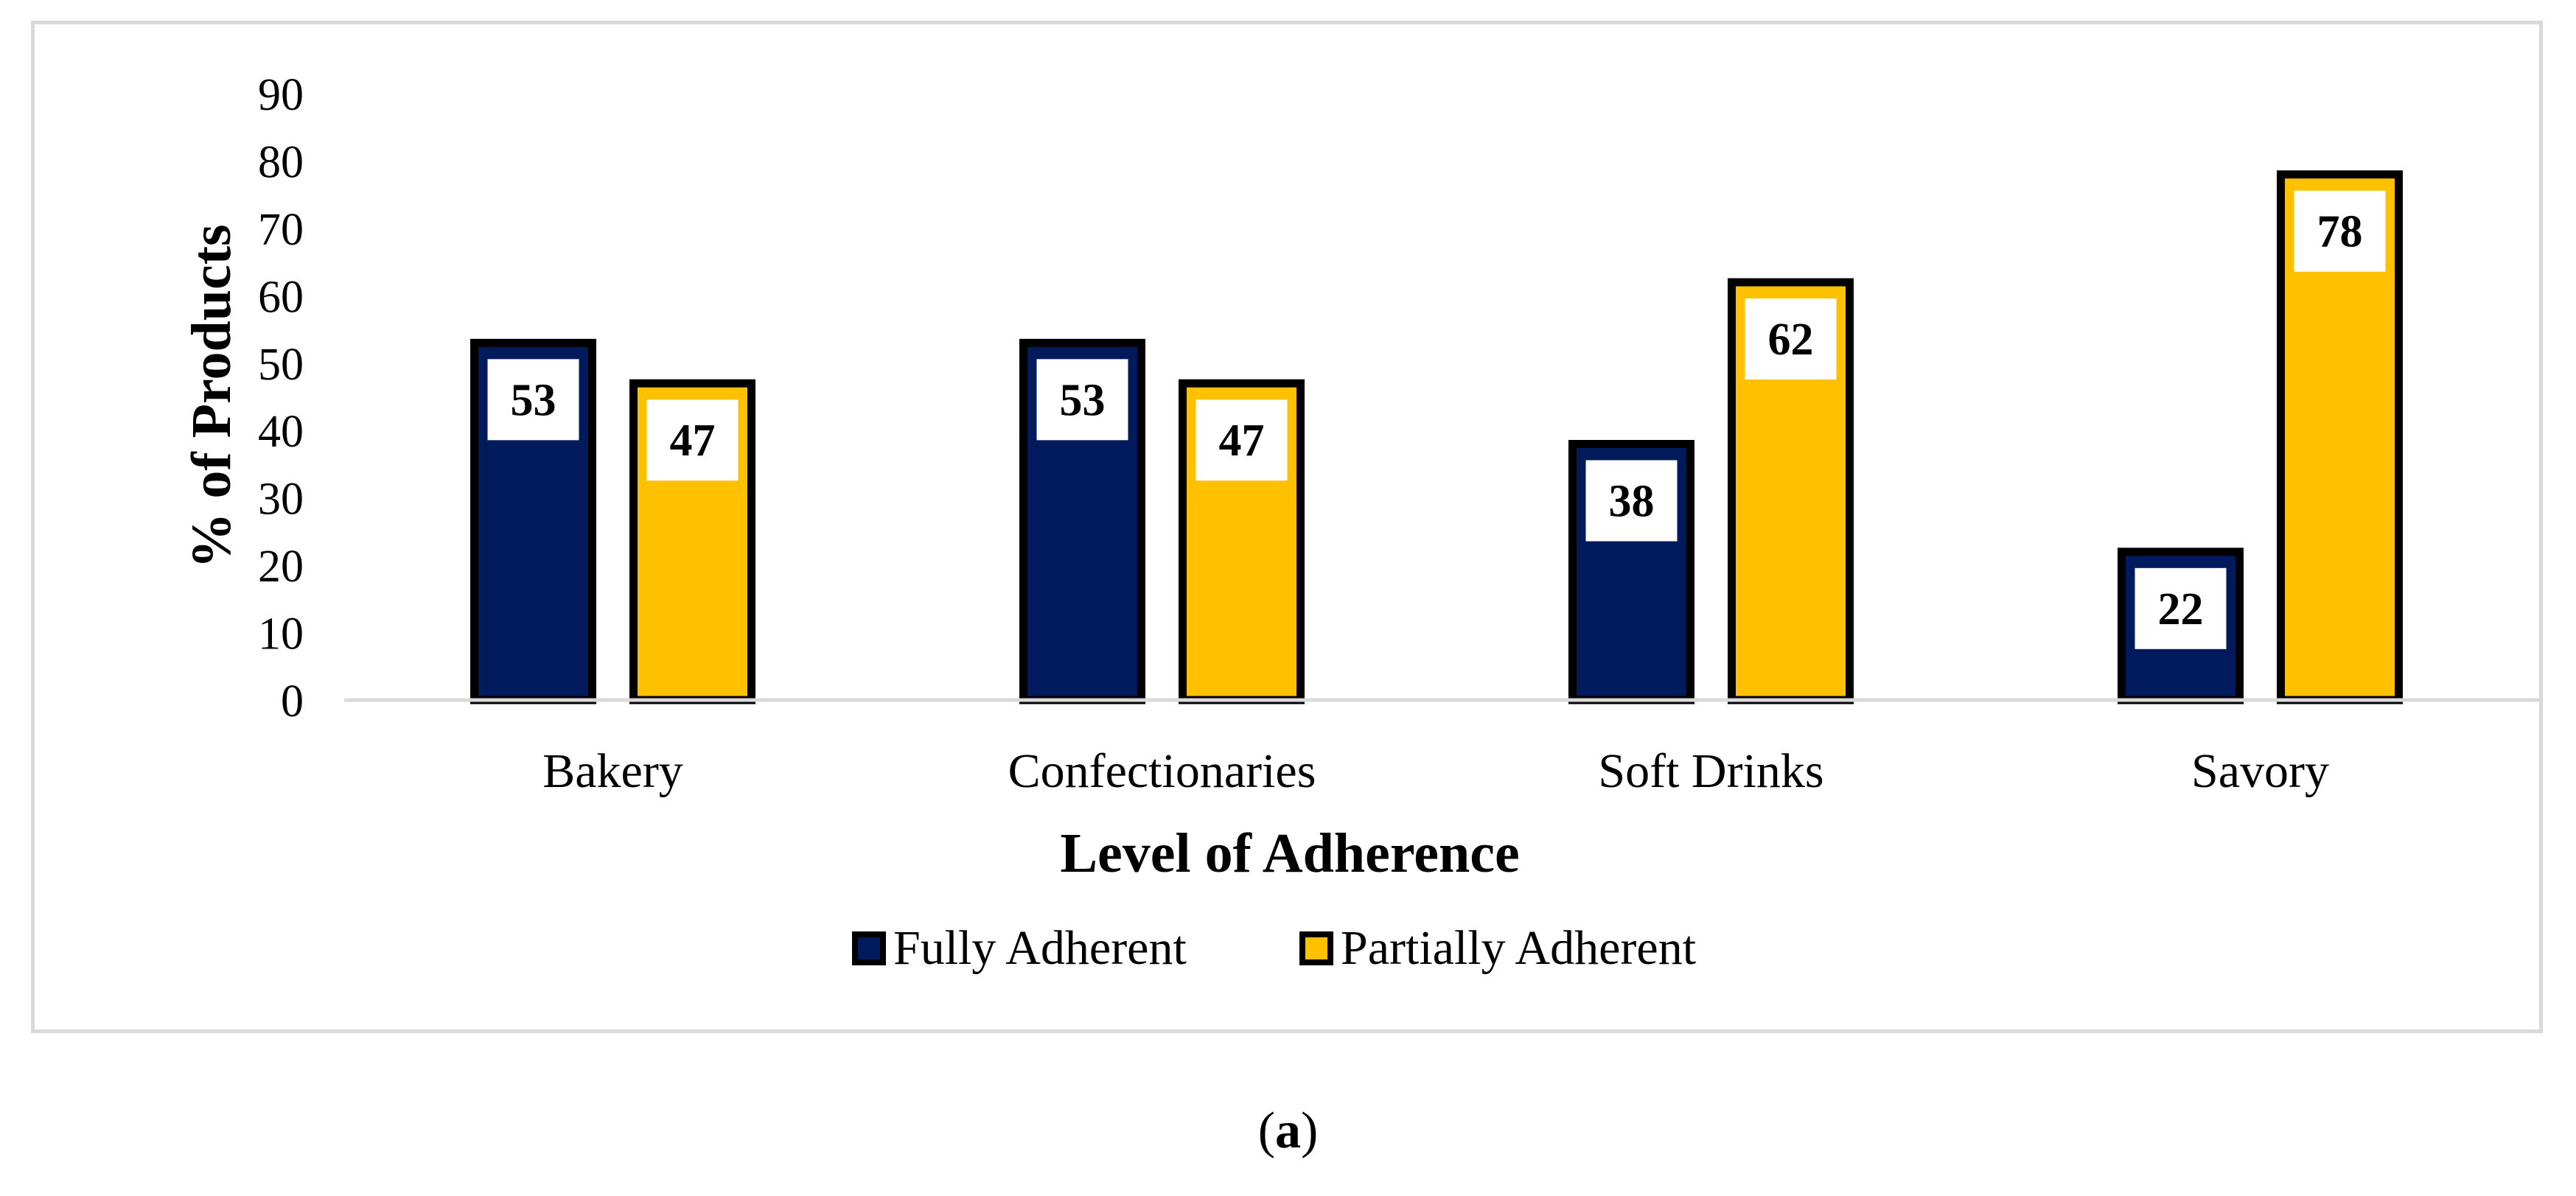 The height and width of the screenshot is (1196, 2576). I want to click on legend-swatch-fully, so click(869, 948).